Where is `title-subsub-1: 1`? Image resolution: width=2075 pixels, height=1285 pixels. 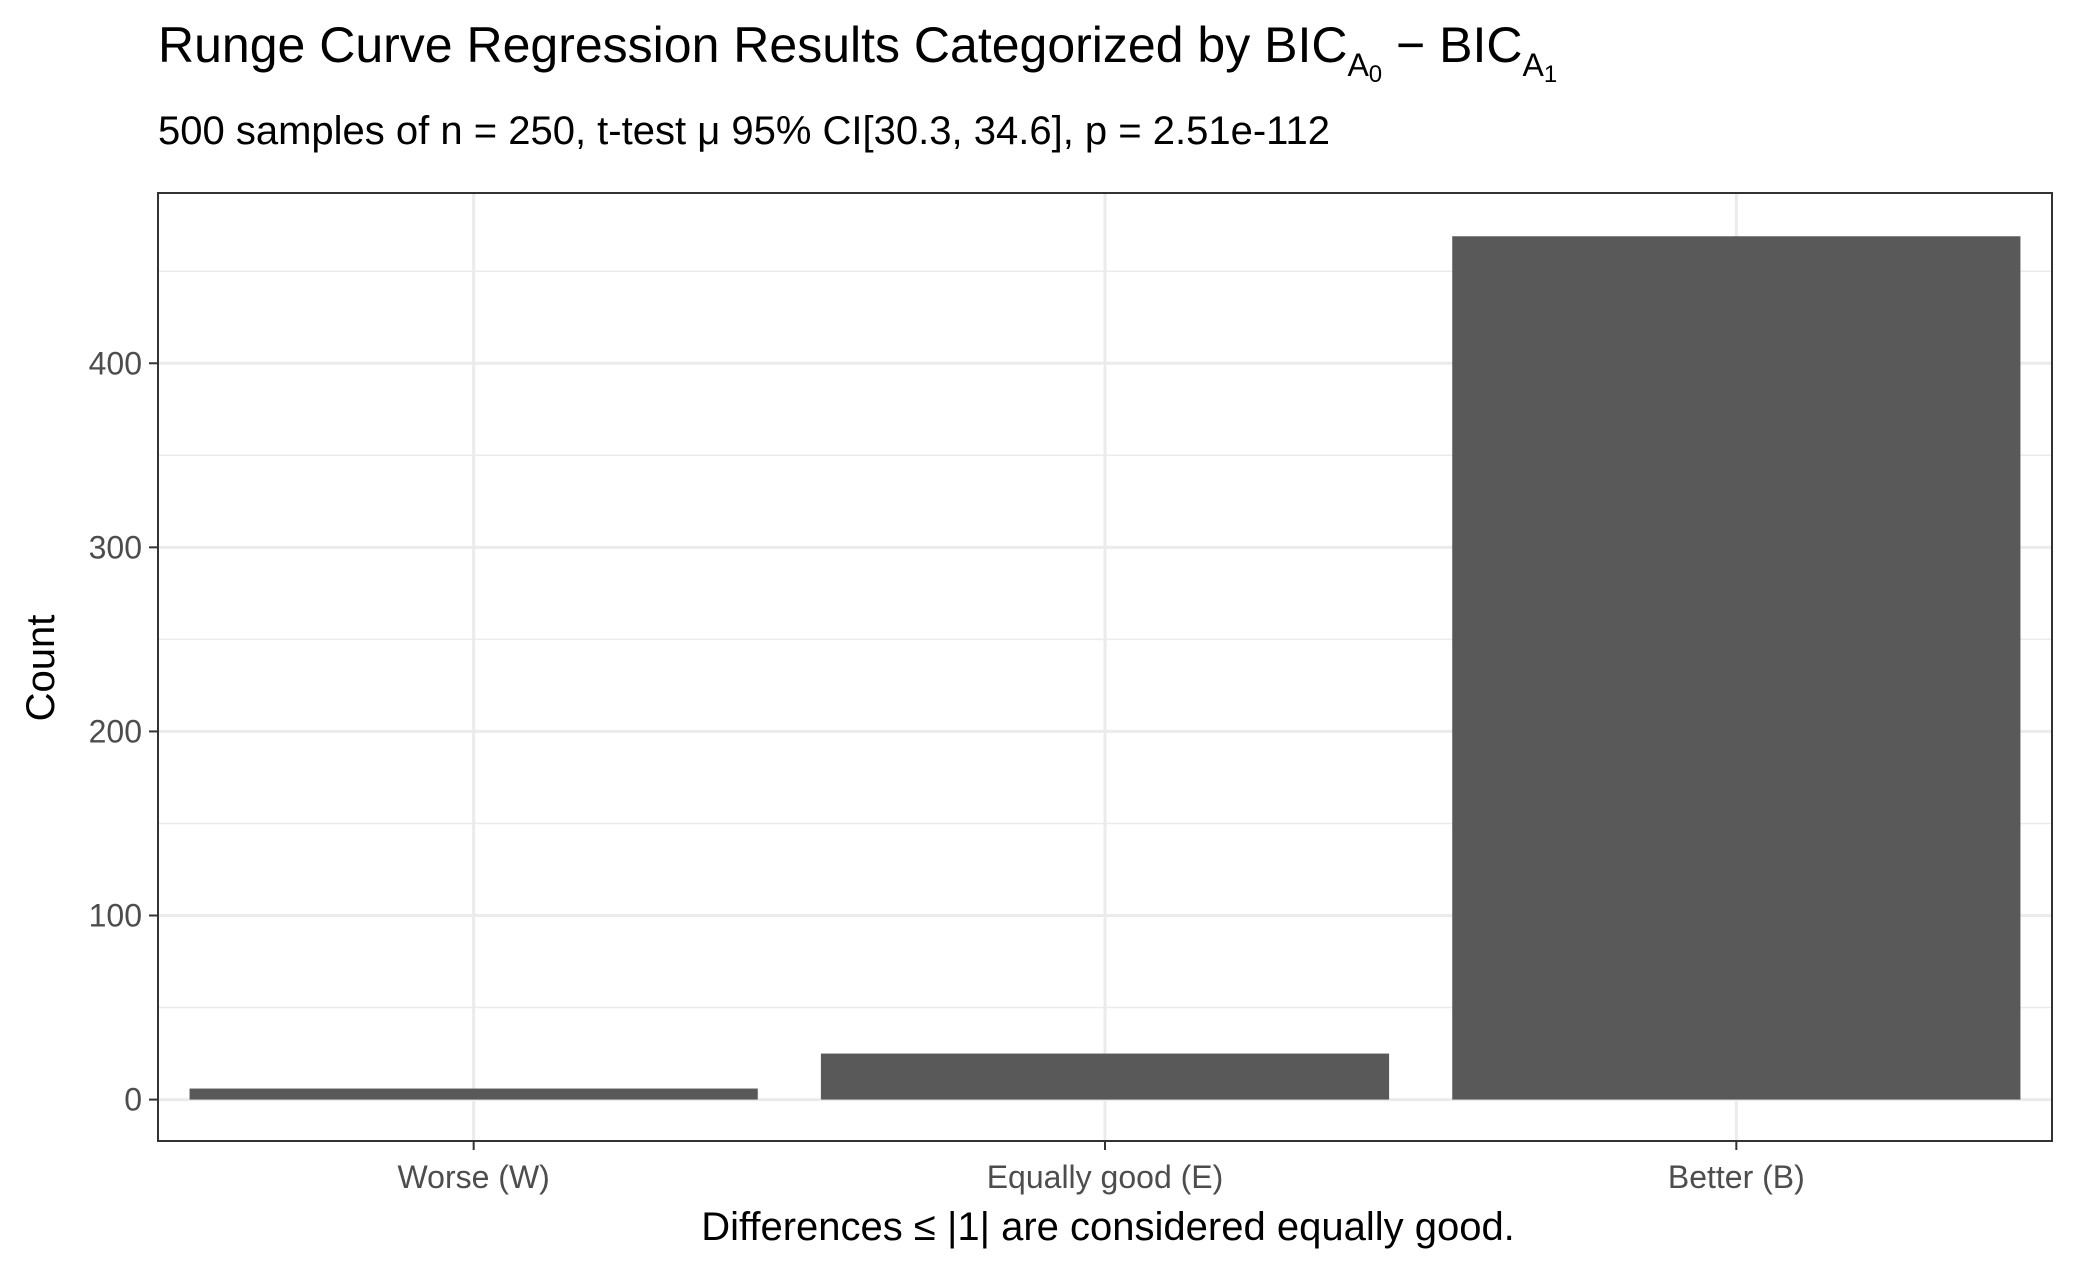
title-subsub-1: 1 is located at coordinates (1550, 74).